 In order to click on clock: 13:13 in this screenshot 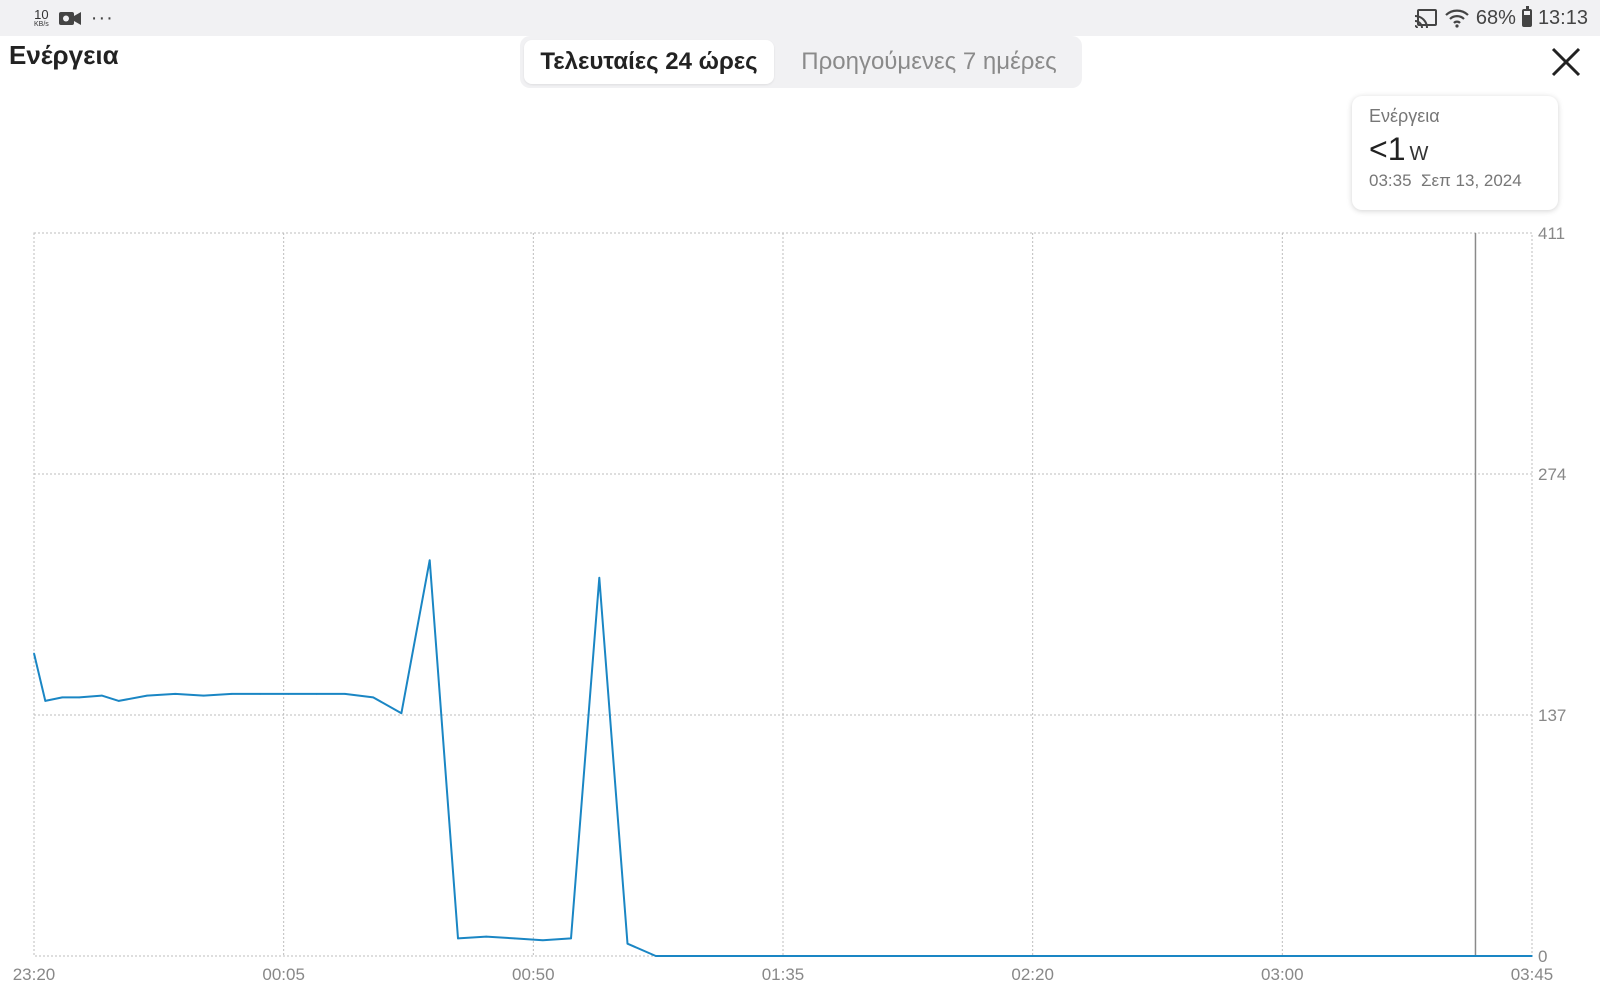, I will do `click(1562, 17)`.